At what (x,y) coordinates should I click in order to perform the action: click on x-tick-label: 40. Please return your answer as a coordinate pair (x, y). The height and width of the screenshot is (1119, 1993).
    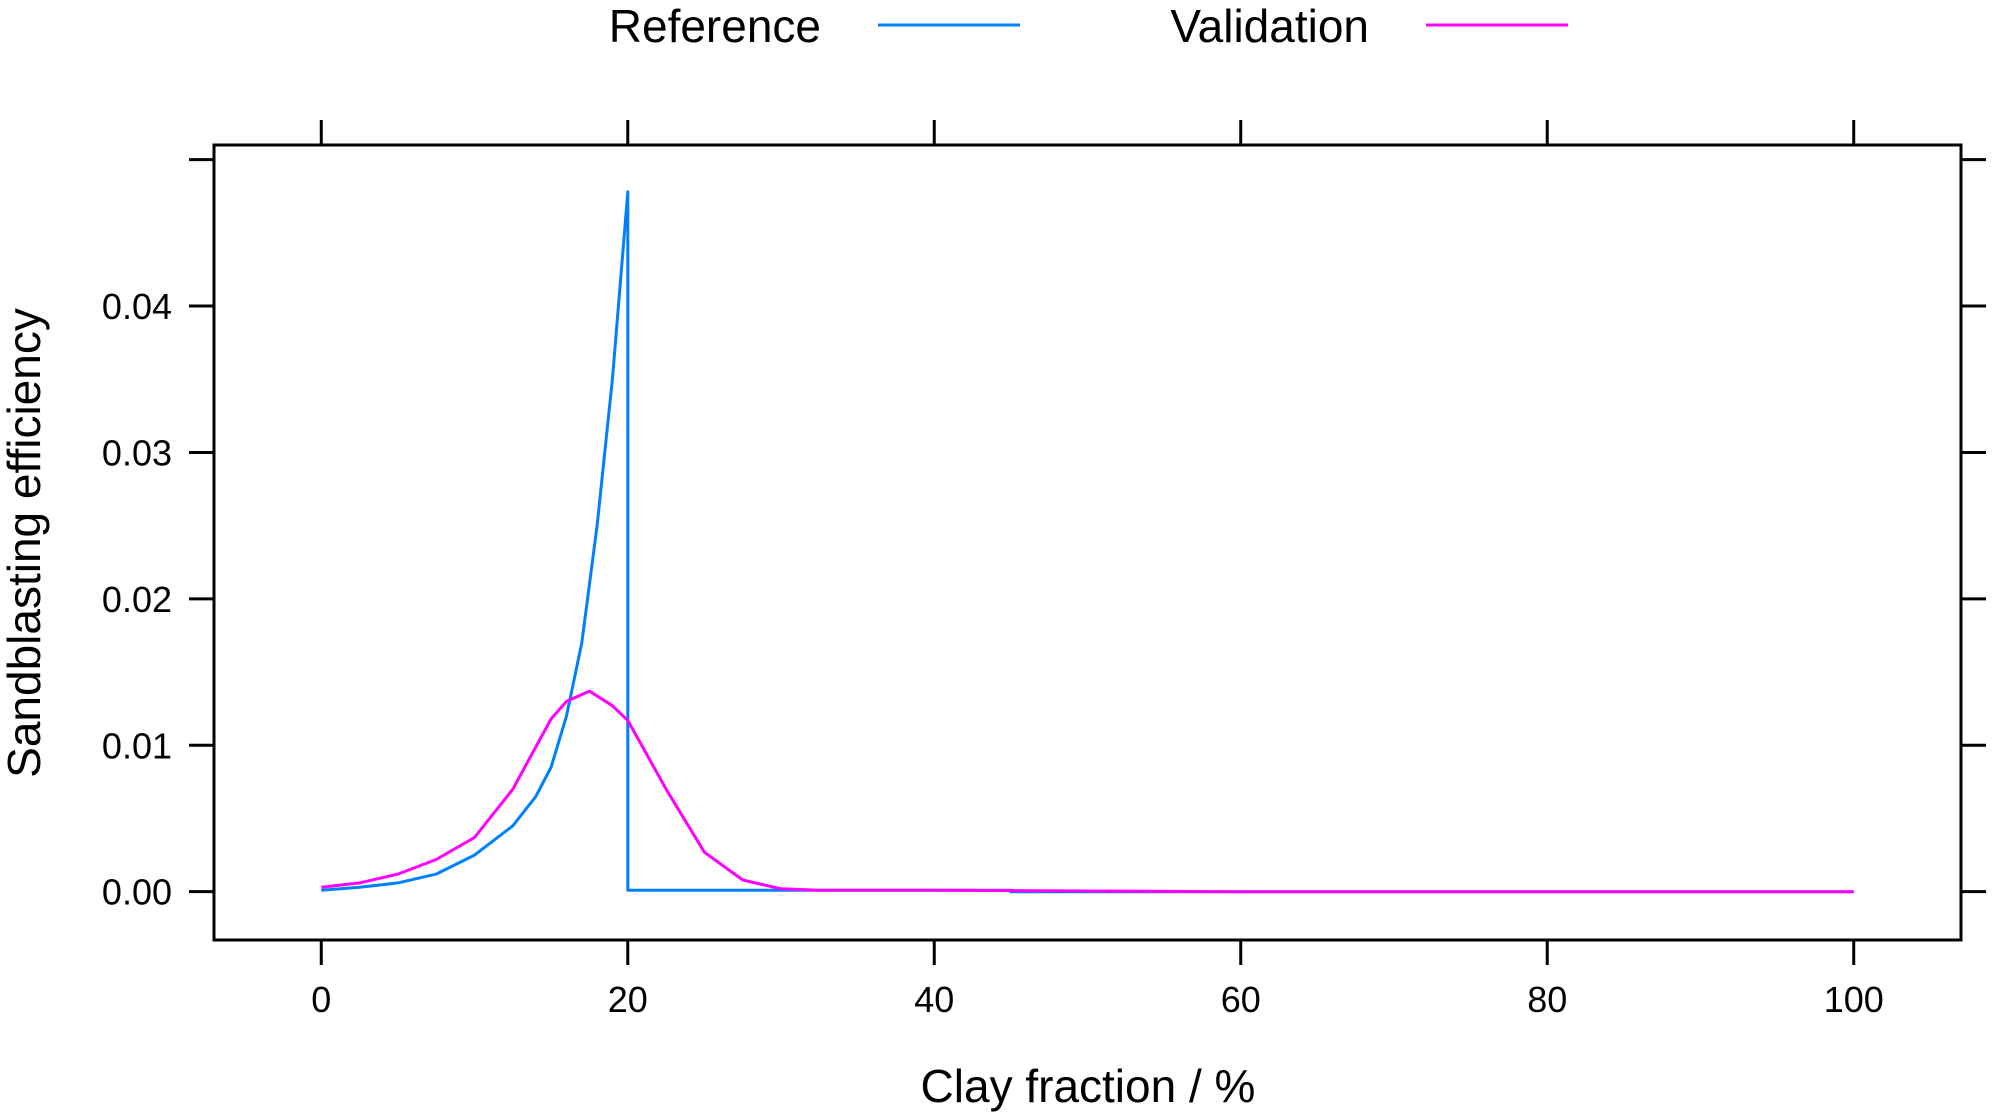
    Looking at the image, I should click on (934, 999).